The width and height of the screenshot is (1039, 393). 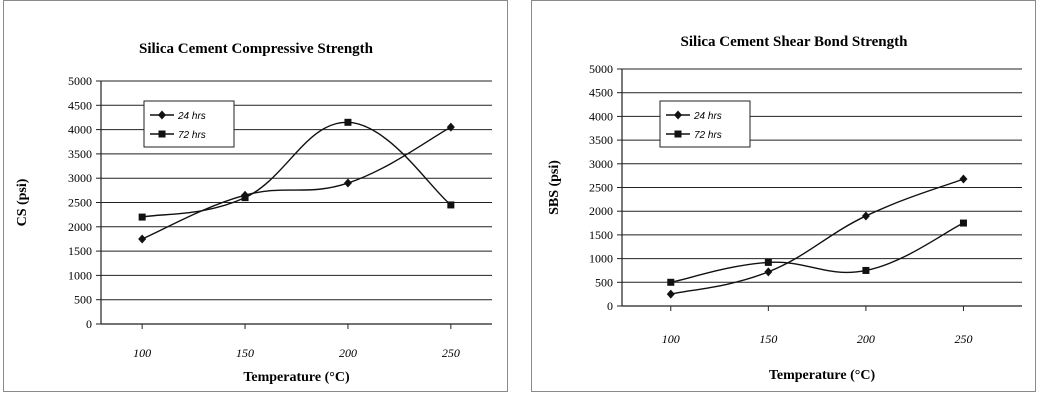 What do you see at coordinates (22, 202) in the screenshot?
I see `y-axis-label: CS (psi)` at bounding box center [22, 202].